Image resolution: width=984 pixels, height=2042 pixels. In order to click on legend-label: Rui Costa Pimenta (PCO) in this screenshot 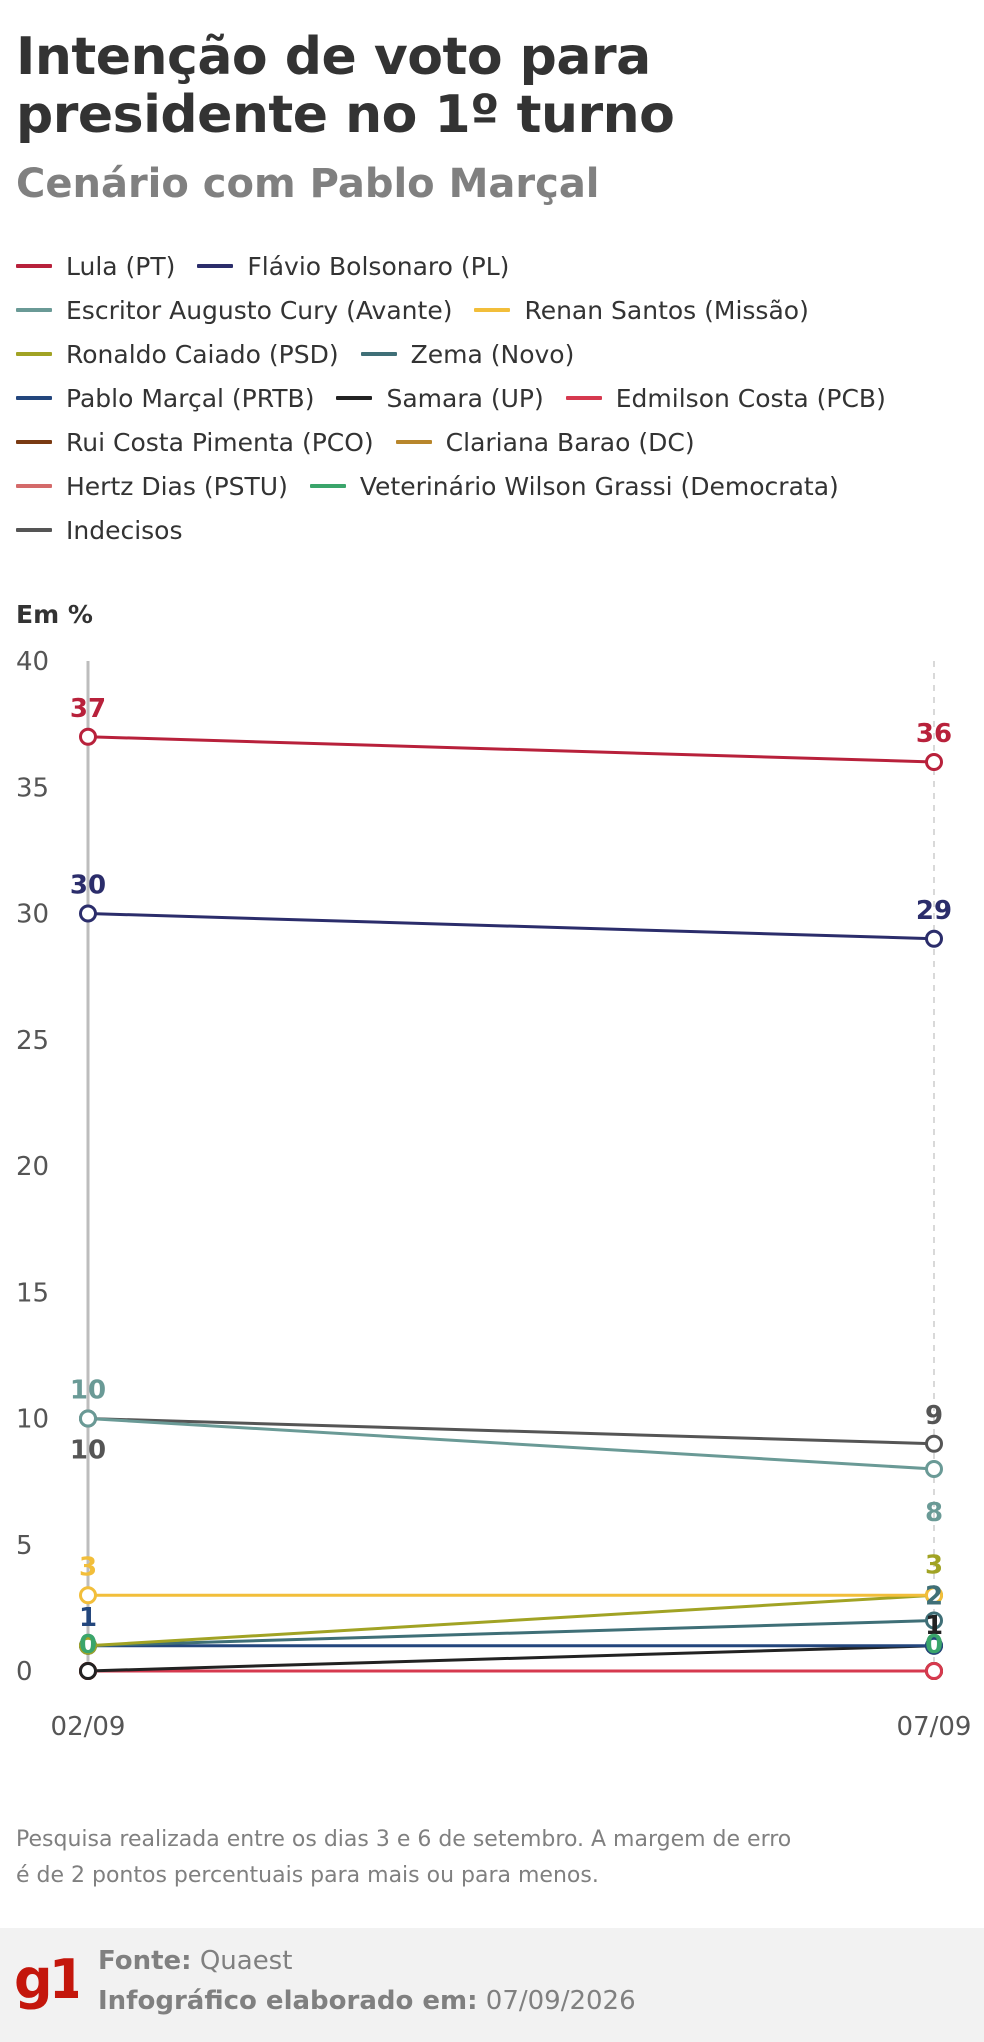, I will do `click(220, 442)`.